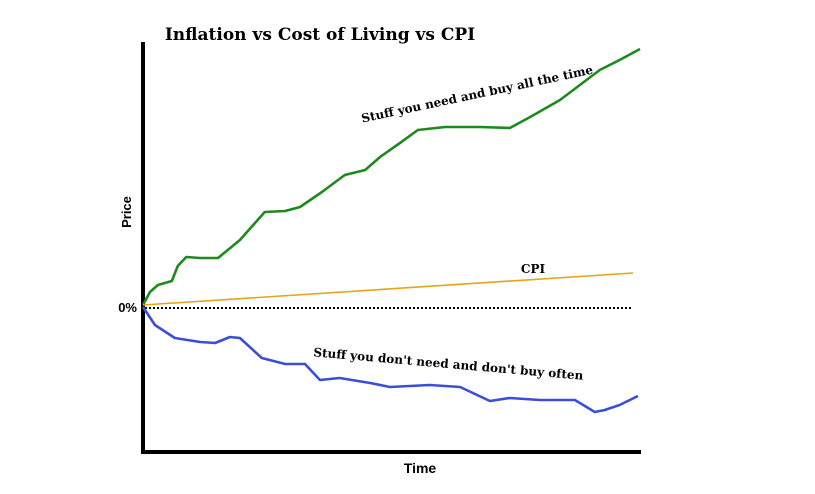 The image size is (815, 494). Describe the element at coordinates (127, 307) in the screenshot. I see `y-tick-zero: 0%` at that location.